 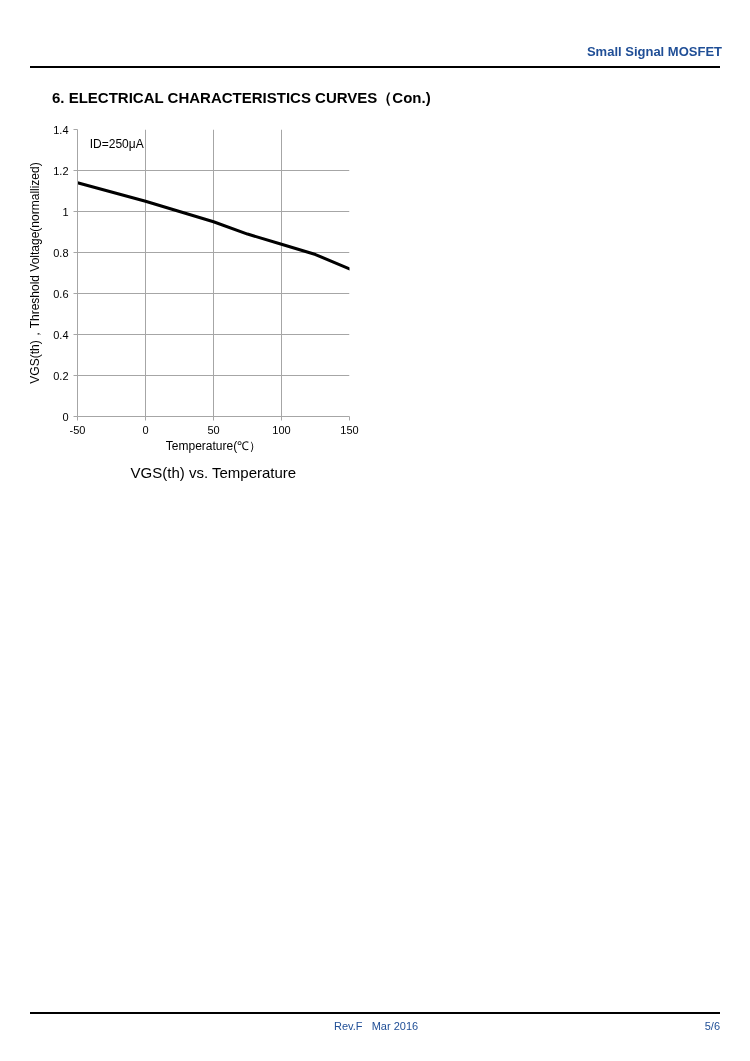 What do you see at coordinates (61, 170) in the screenshot?
I see `y-tick-label: 1.2` at bounding box center [61, 170].